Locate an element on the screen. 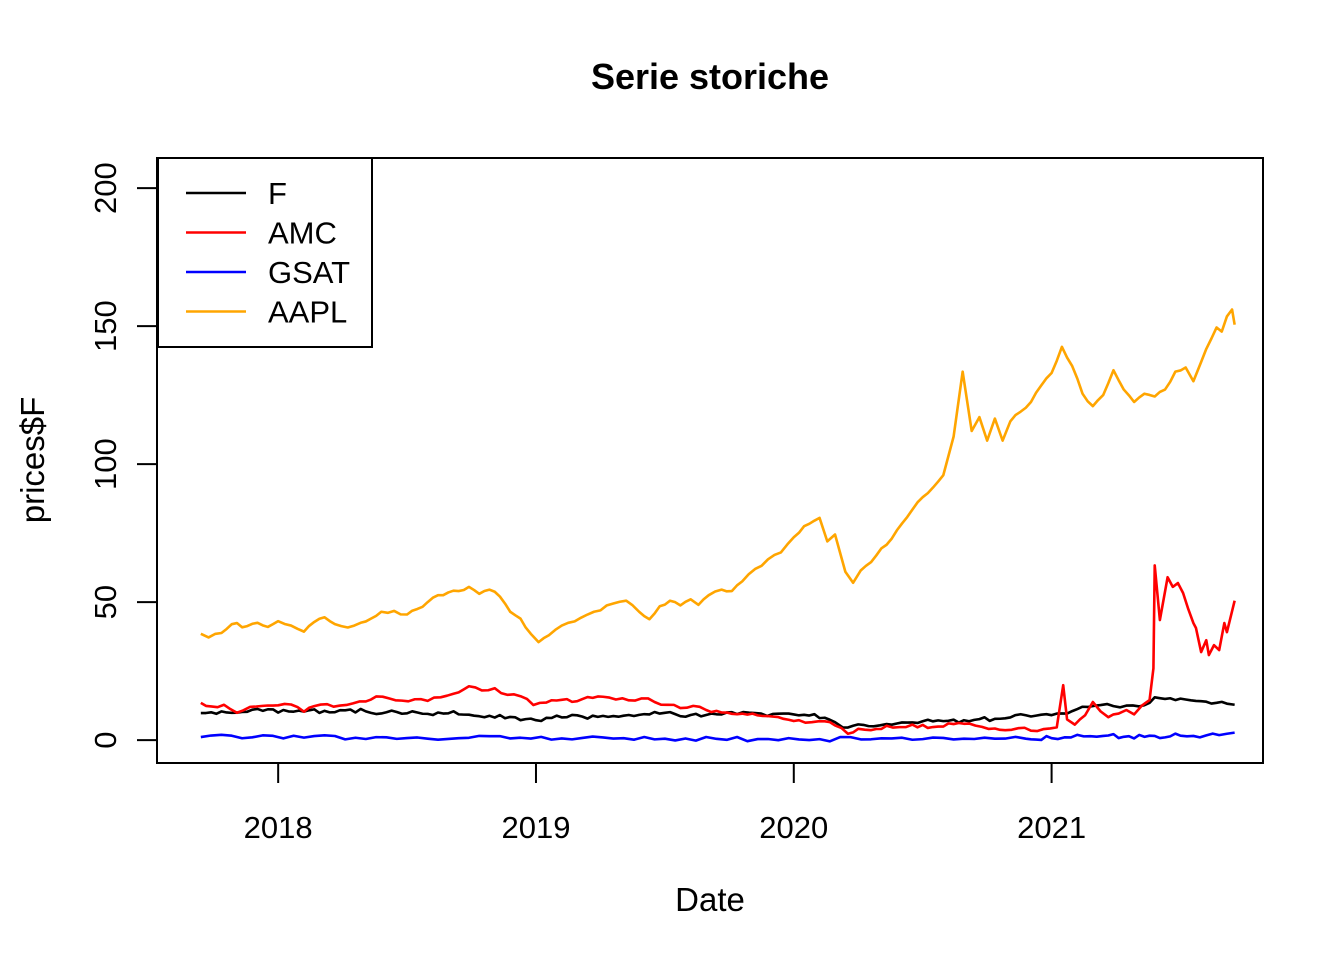 This screenshot has width=1344, height=960. y-axis-title: prices$F is located at coordinates (32, 460).